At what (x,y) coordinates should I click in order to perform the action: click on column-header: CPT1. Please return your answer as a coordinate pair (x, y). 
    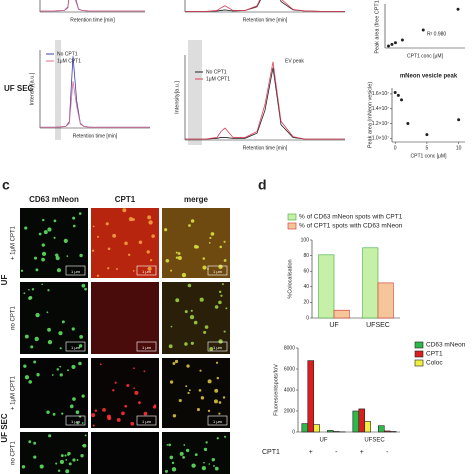
    Looking at the image, I should click on (125, 199).